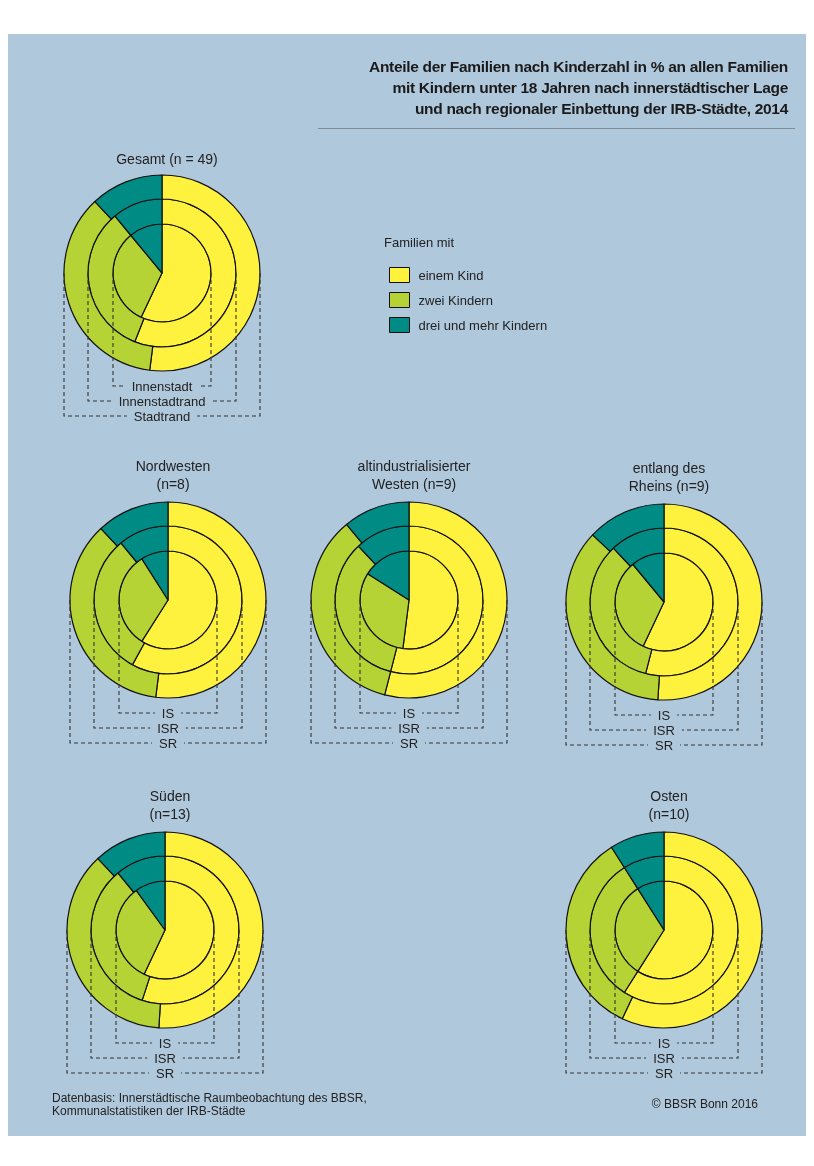 This screenshot has height=1166, width=814. Describe the element at coordinates (209, 1104) in the screenshot. I see `text: Datenbasis: Innerstädtische Raumbeobachtung des BBSR, Kommunalstatistiken der IRB-Städte` at that location.